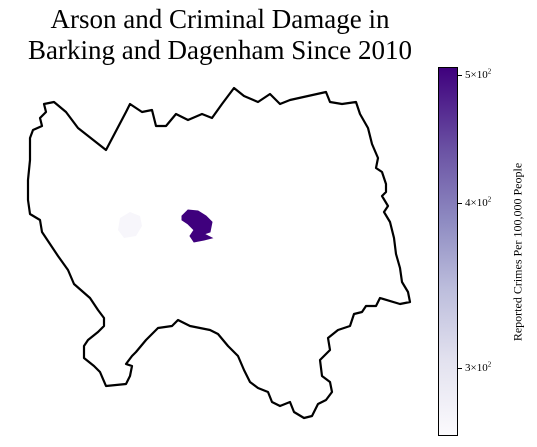 This screenshot has height=447, width=537. What do you see at coordinates (220, 19) in the screenshot?
I see `map-title-line1: Arson and Criminal Damage in` at bounding box center [220, 19].